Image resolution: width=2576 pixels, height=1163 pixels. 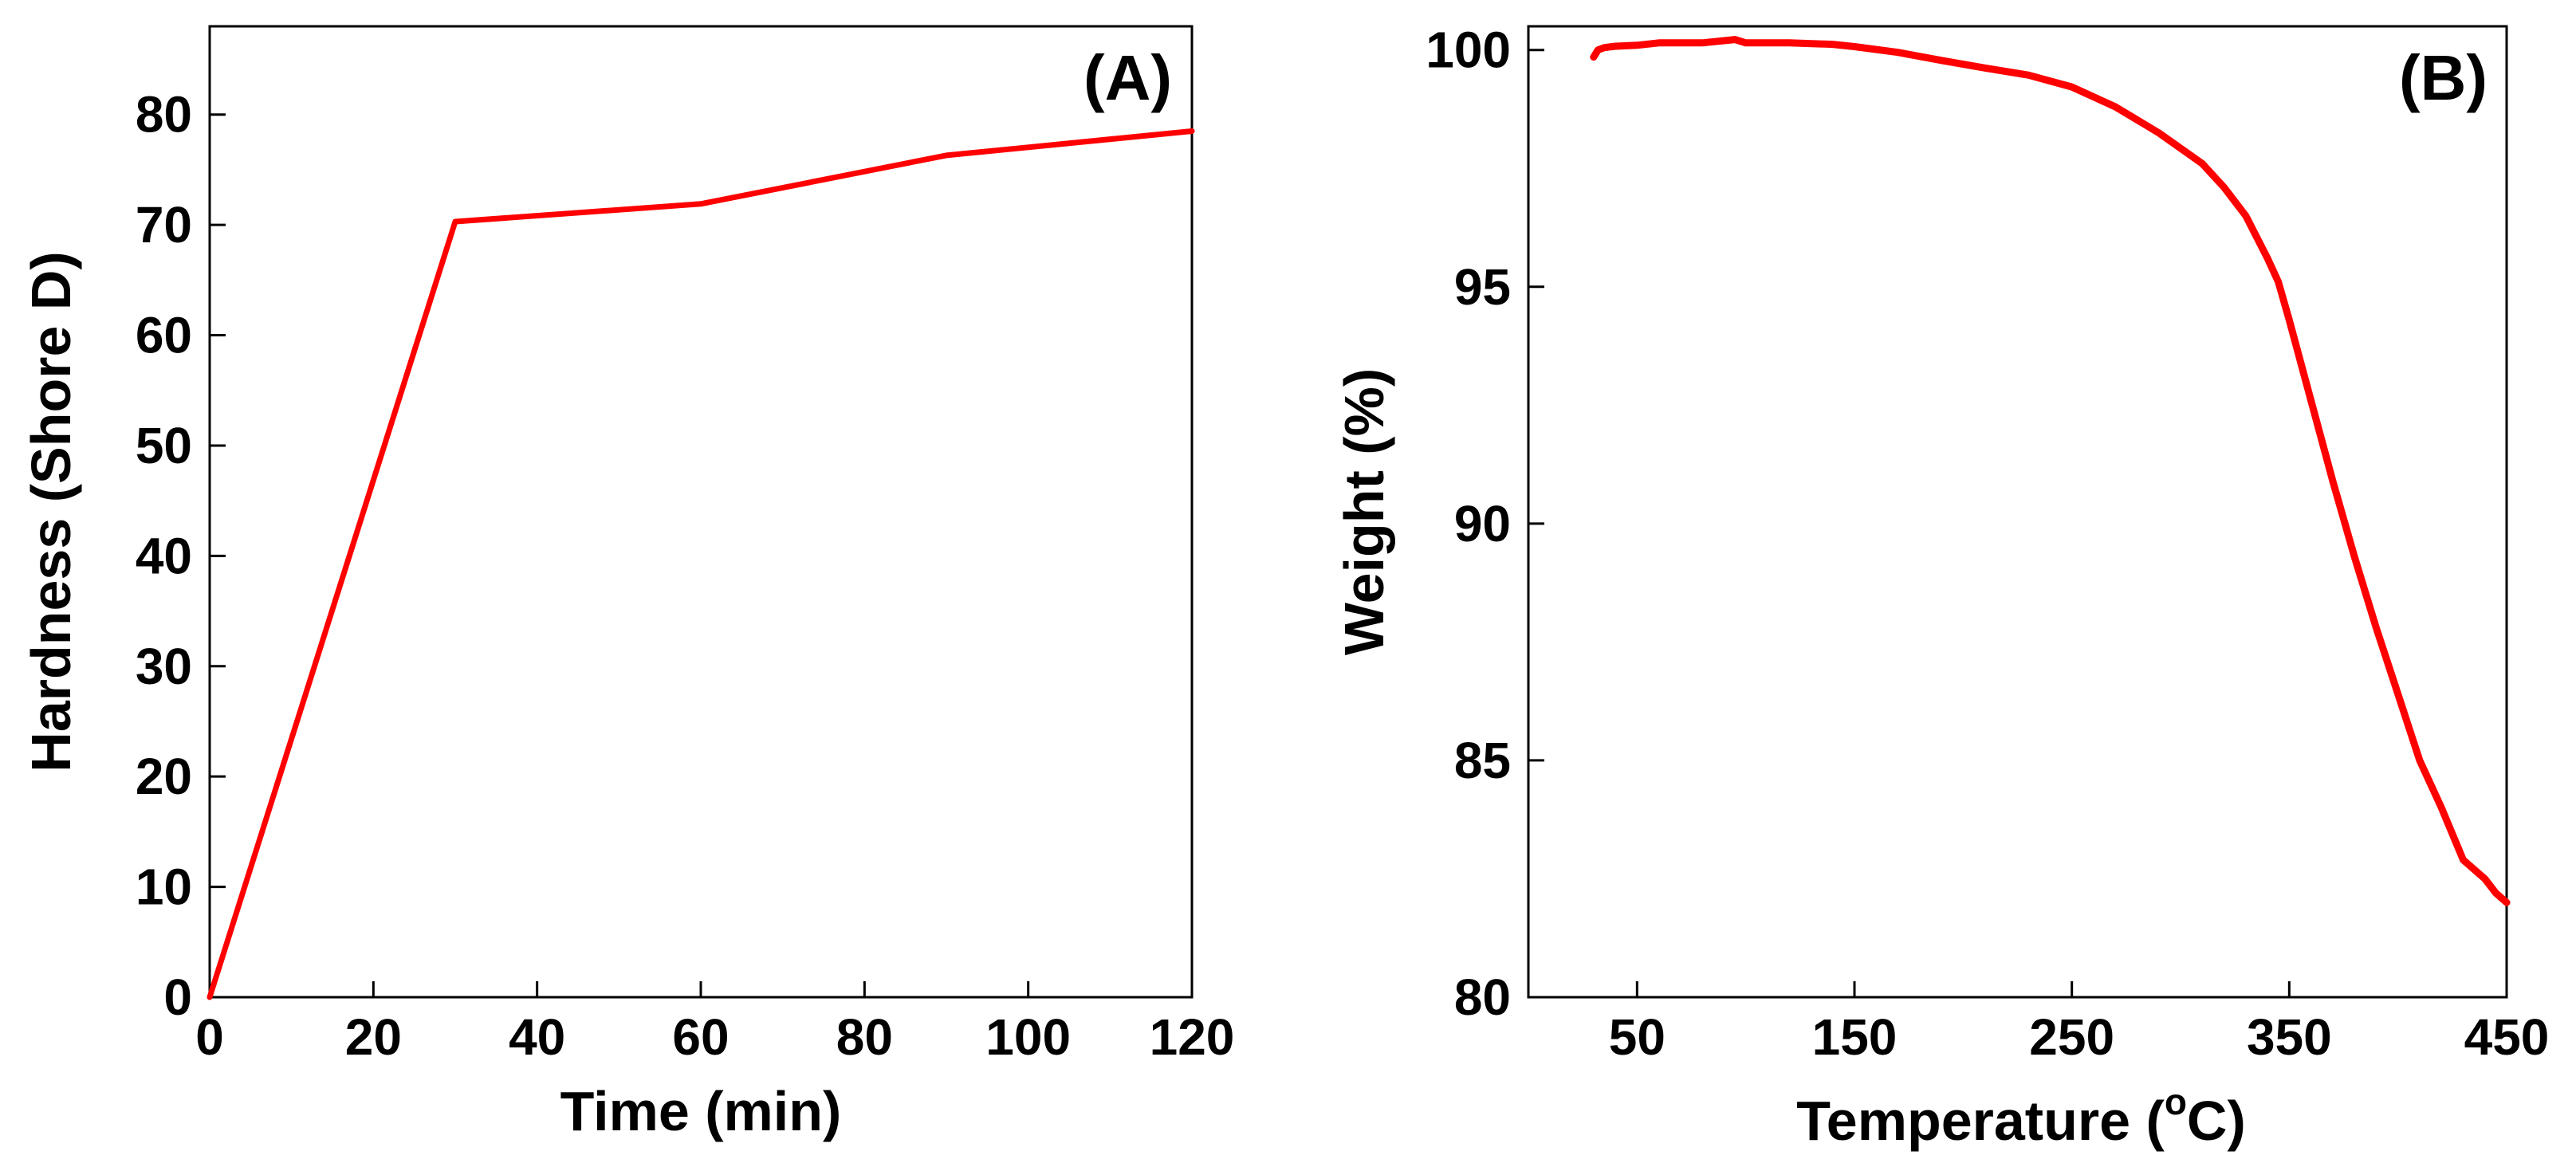 I want to click on y-tick-label-a-2: 20, so click(x=164, y=776).